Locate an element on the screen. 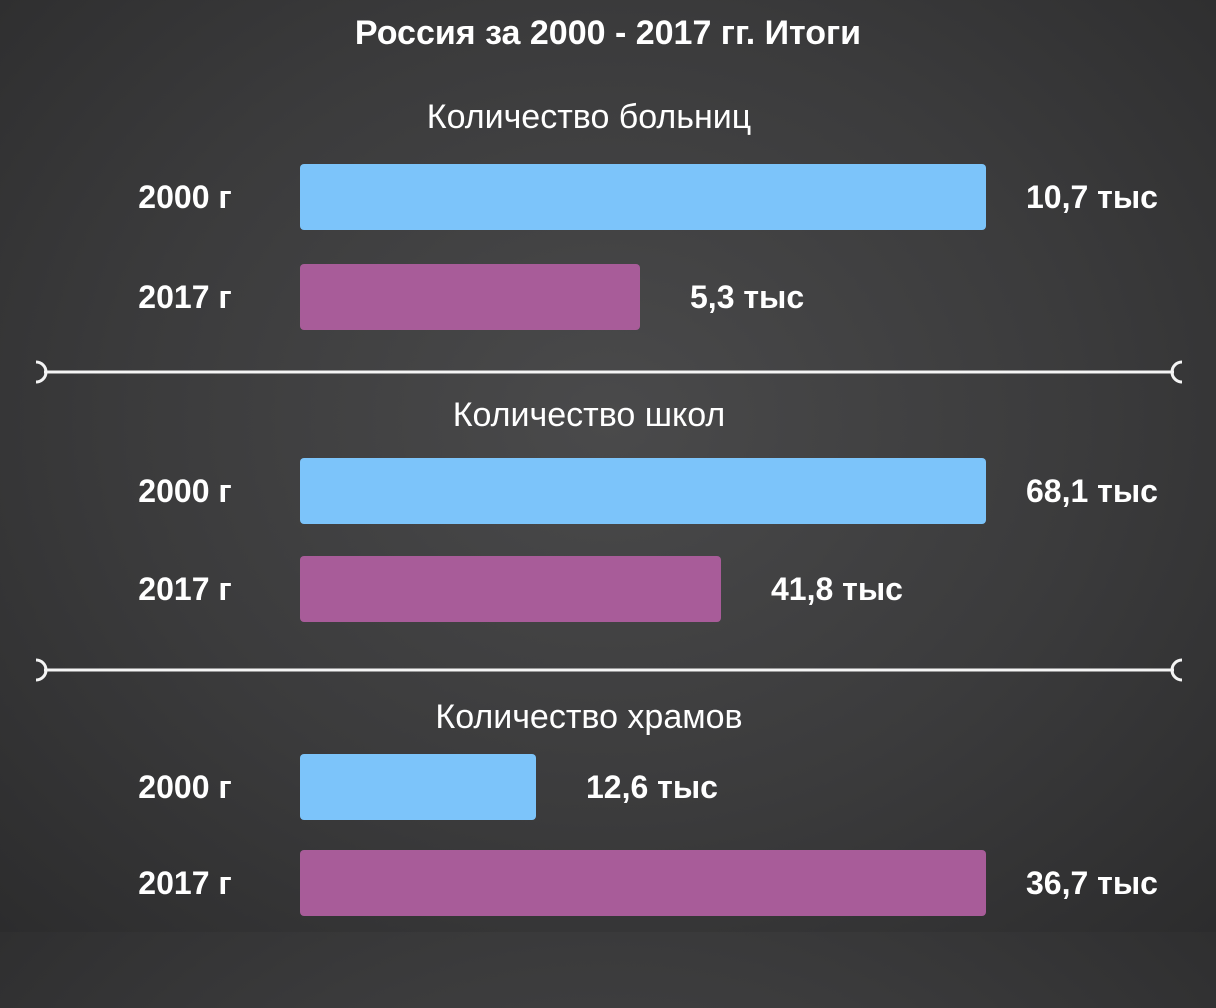 The image size is (1216, 1008). value-label: 68,1 тыс is located at coordinates (1092, 491).